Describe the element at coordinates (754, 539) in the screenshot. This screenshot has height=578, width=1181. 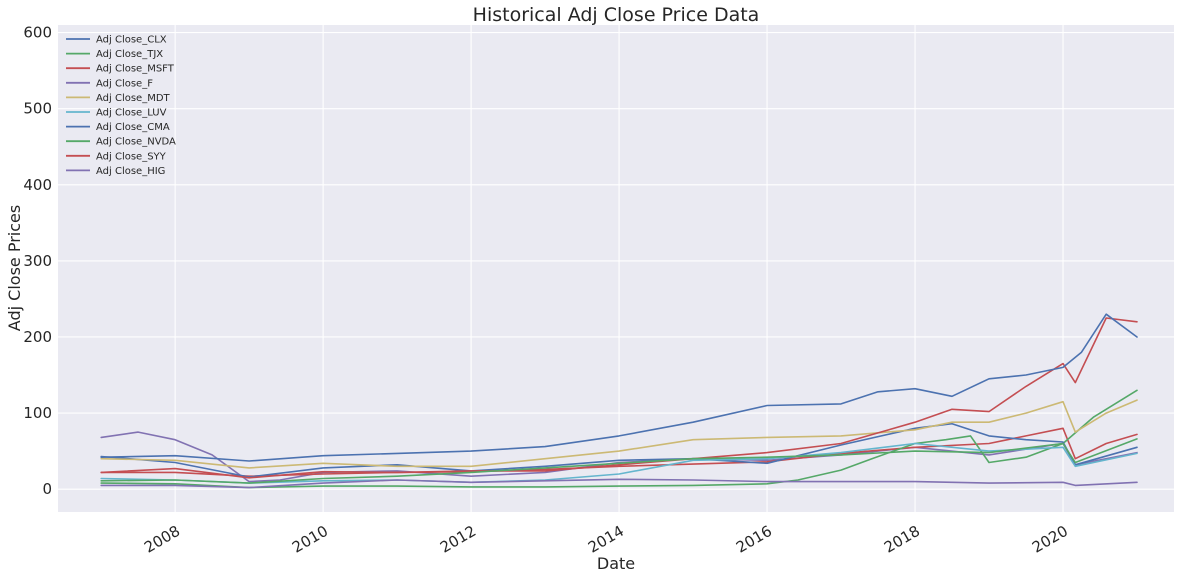
I see `x-tick-label: 2016` at that location.